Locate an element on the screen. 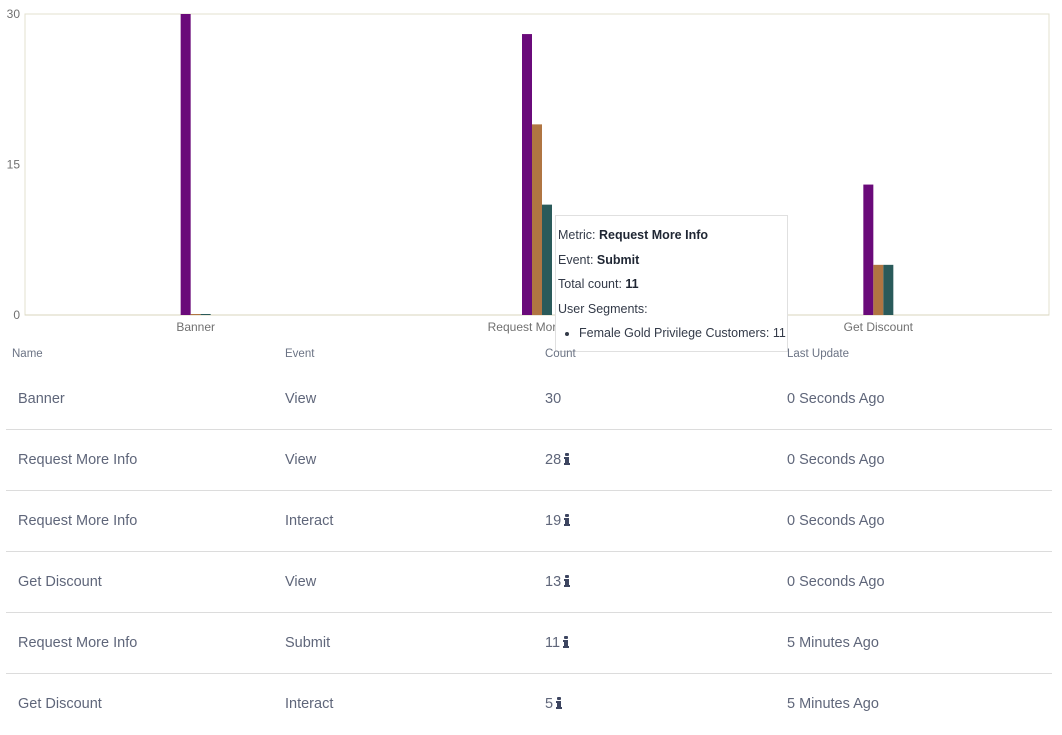  cell-name-text: Banner is located at coordinates (41, 399).